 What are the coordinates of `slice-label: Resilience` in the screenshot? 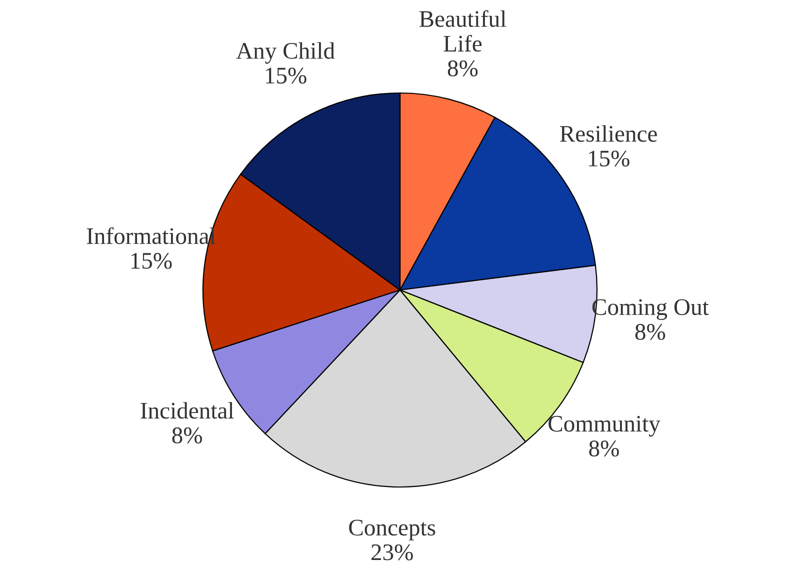 It's located at (608, 133).